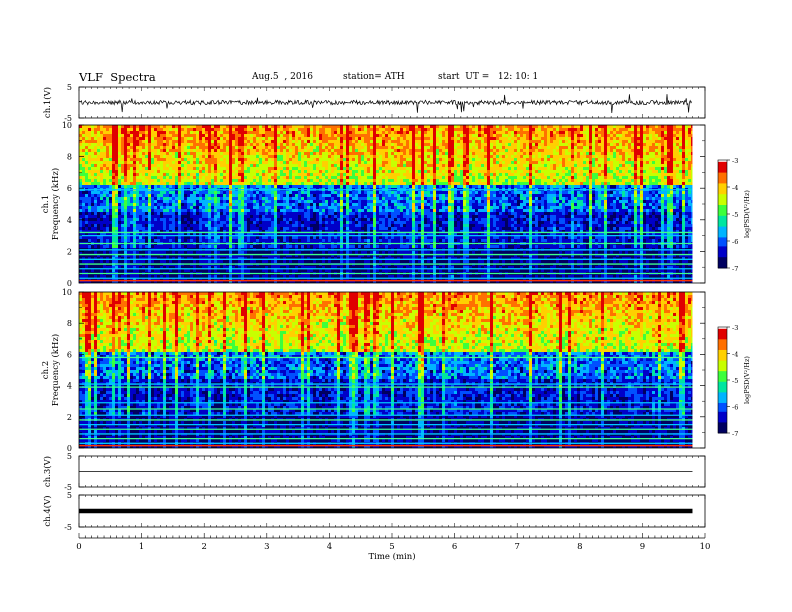 The height and width of the screenshot is (612, 792). Describe the element at coordinates (329, 547) in the screenshot. I see `x-tick-label: 4` at that location.